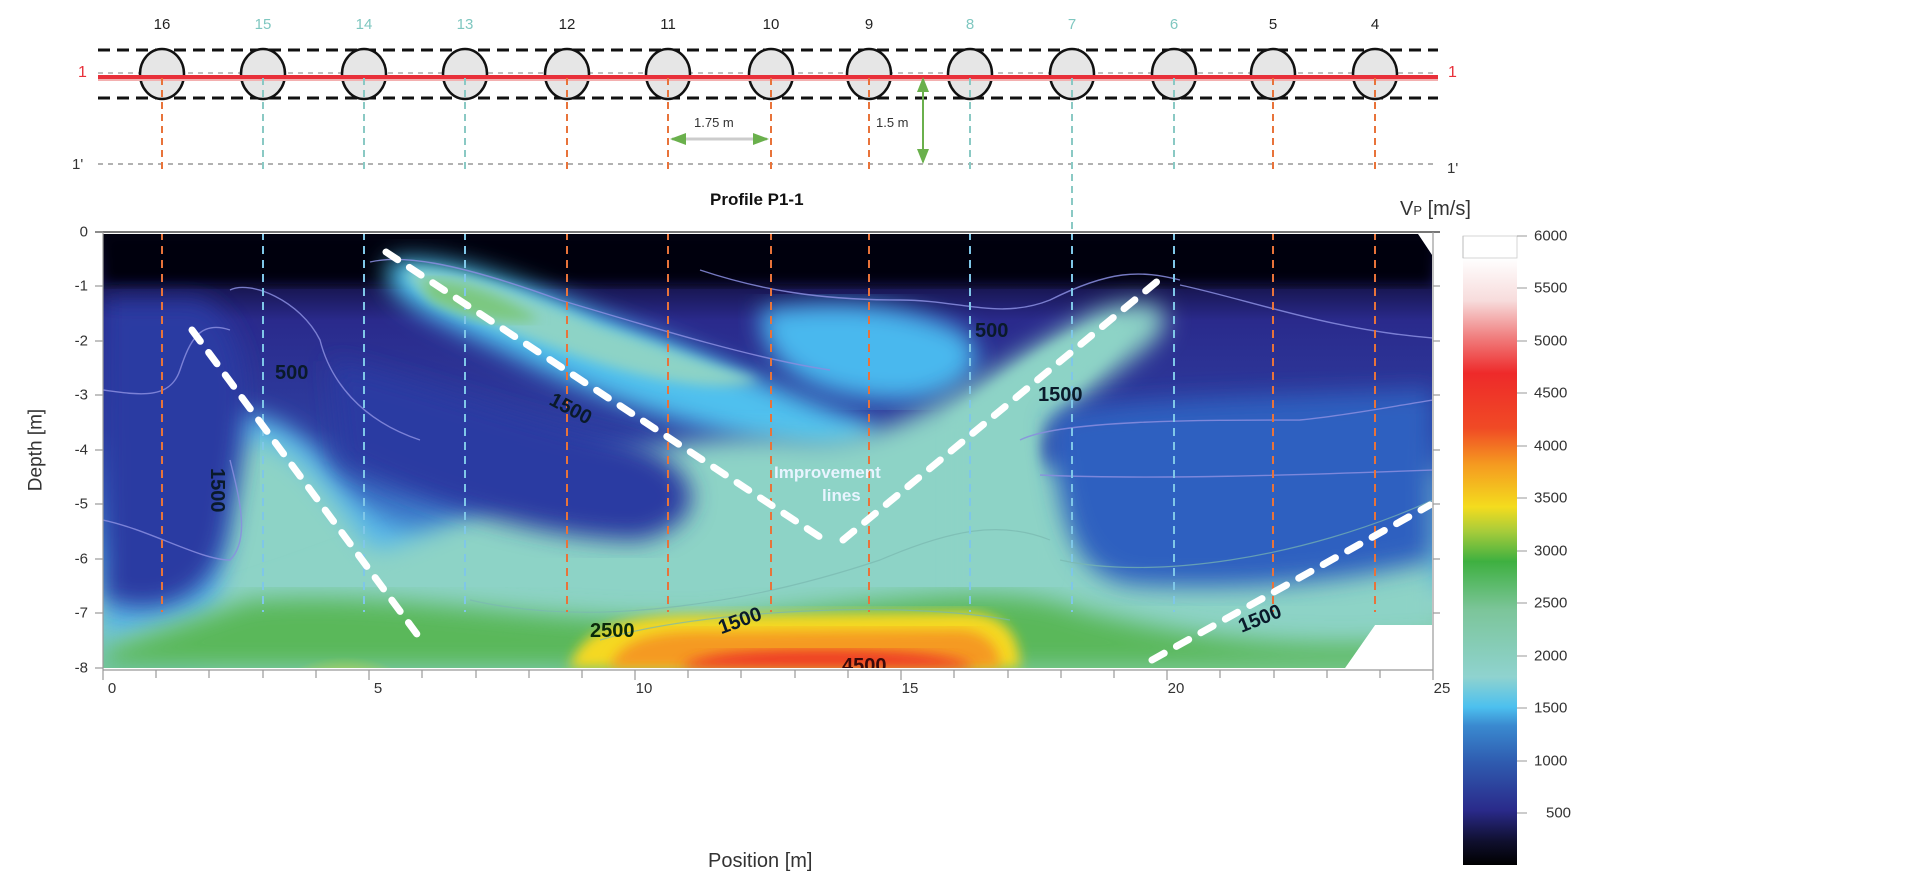 The image size is (1927, 882). Describe the element at coordinates (771, 24) in the screenshot. I see `pile-label-10: 10` at that location.